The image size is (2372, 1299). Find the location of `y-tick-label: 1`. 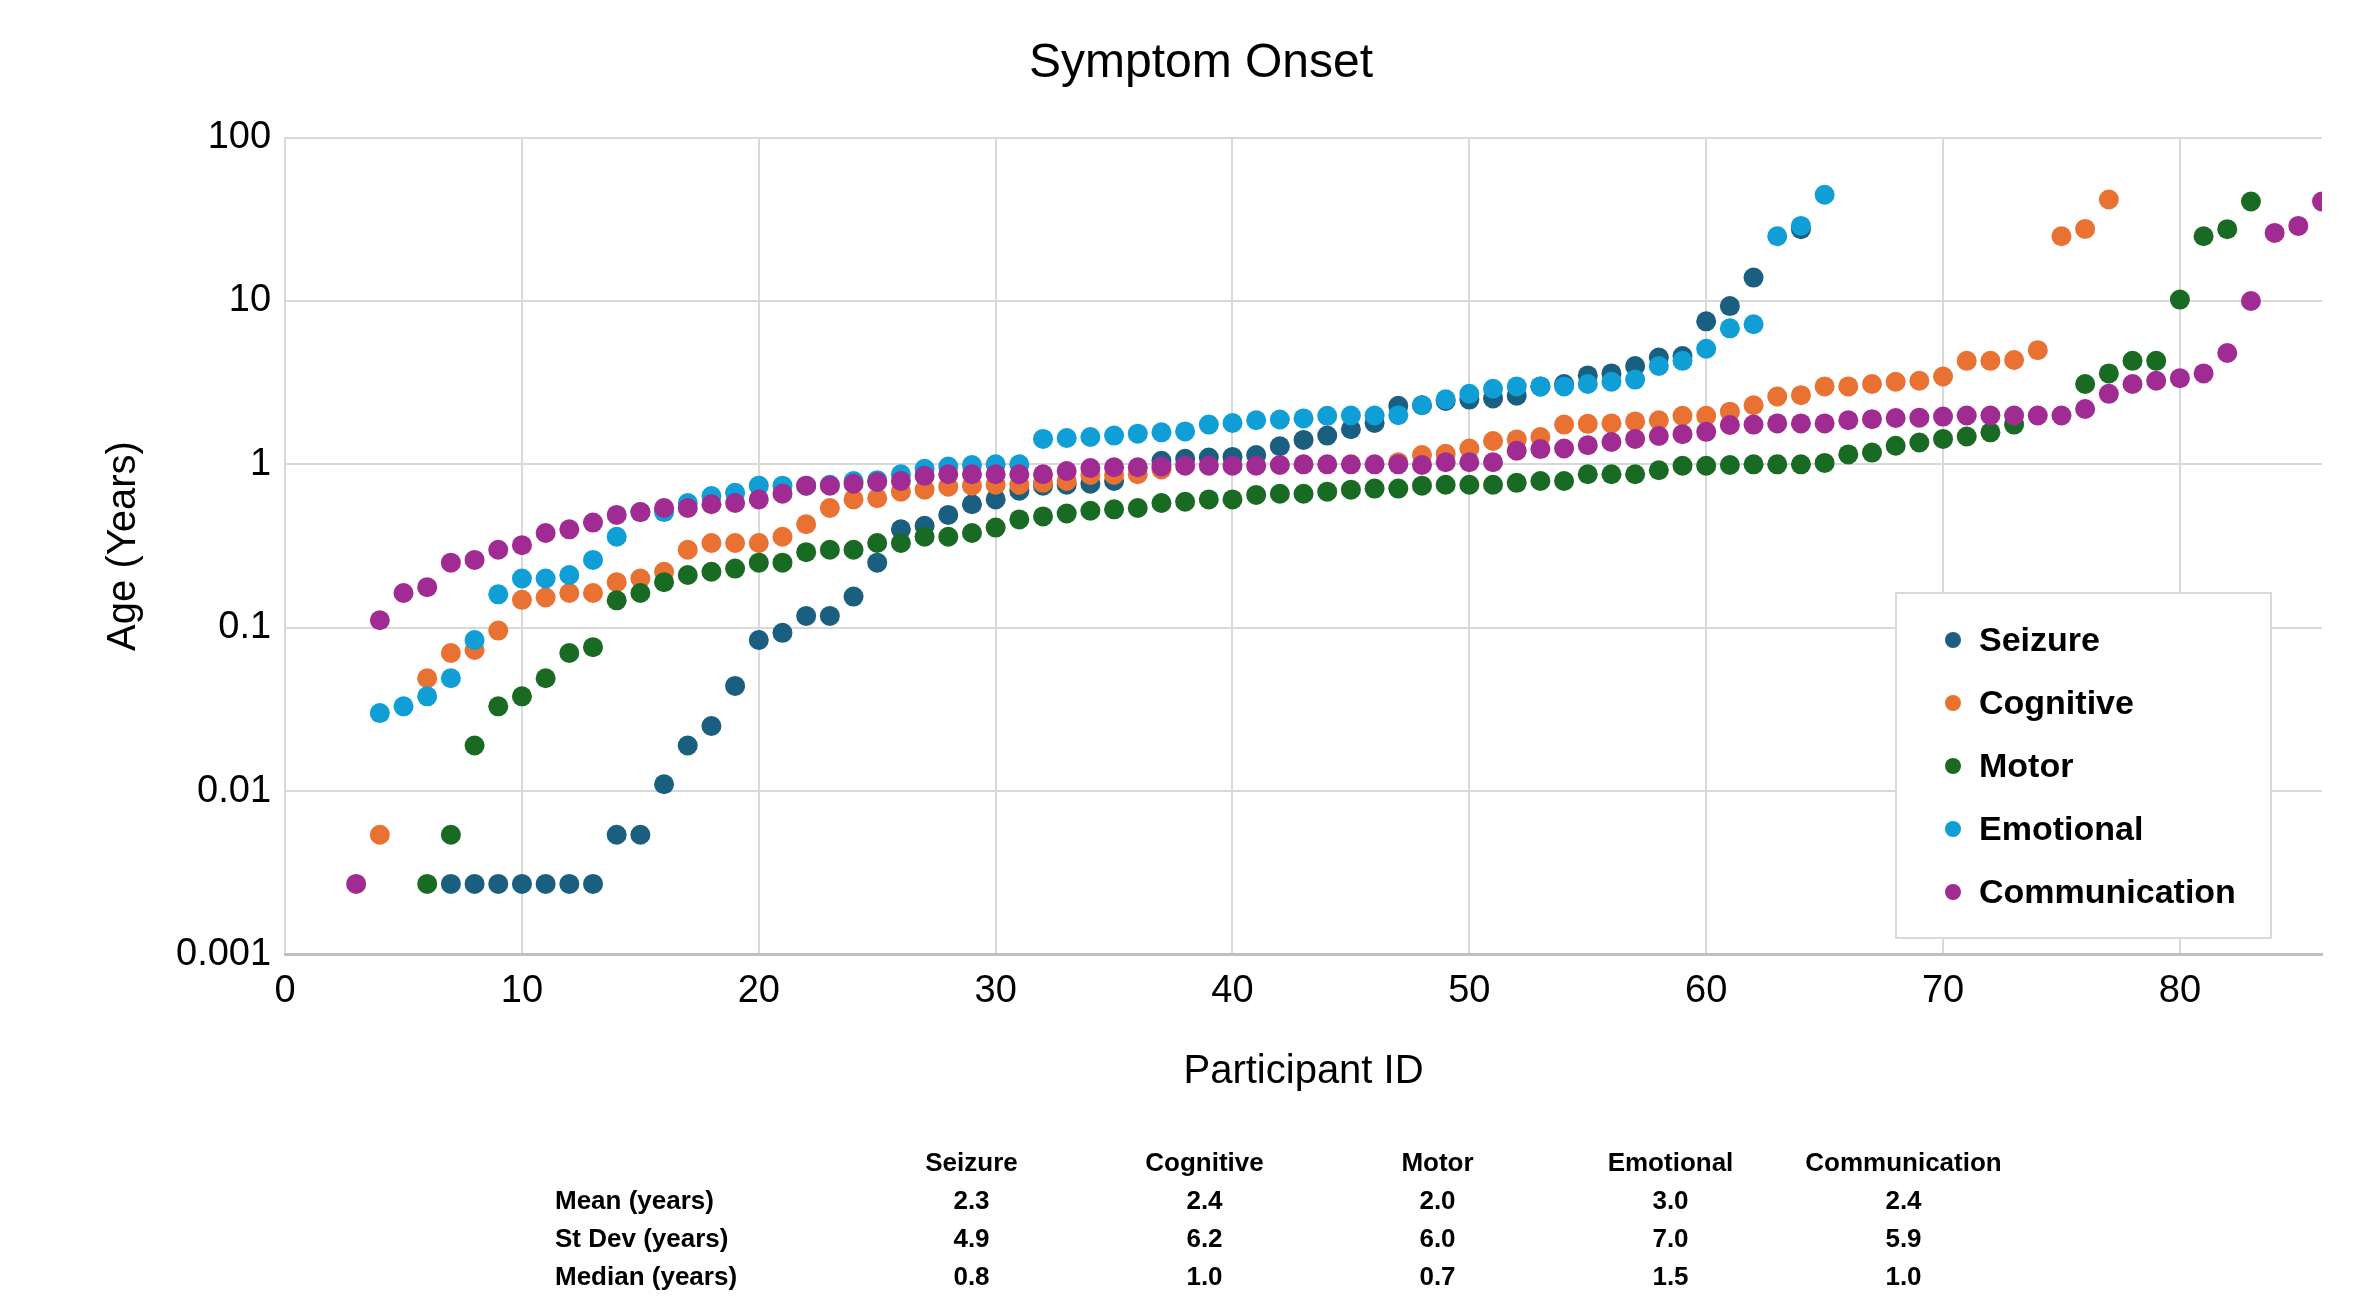

y-tick-label: 1 is located at coordinates (260, 461).